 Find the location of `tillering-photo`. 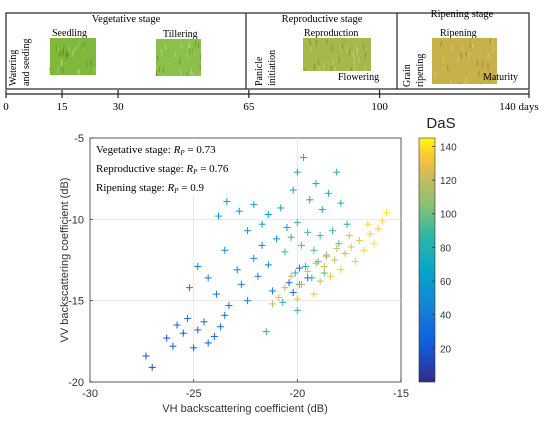

tillering-photo is located at coordinates (178, 57).